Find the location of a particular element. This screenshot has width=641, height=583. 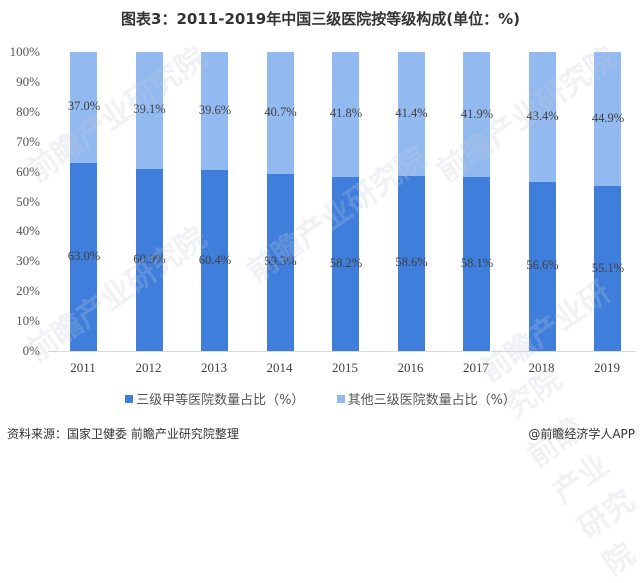

y-tick-label: 0% is located at coordinates (31, 350).